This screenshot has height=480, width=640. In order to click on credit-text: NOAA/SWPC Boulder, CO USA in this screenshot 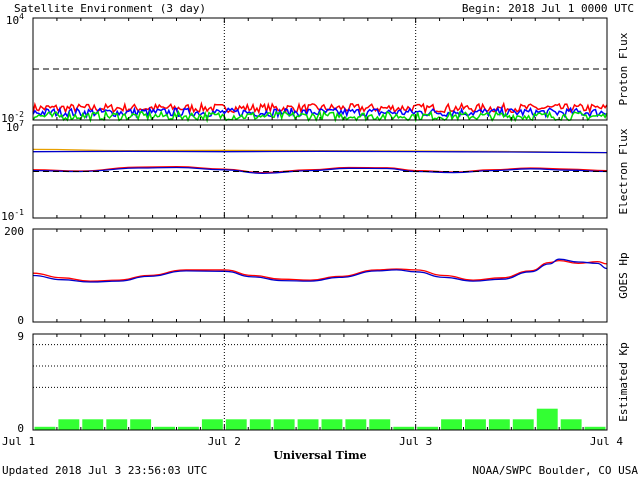, I will do `click(555, 470)`.